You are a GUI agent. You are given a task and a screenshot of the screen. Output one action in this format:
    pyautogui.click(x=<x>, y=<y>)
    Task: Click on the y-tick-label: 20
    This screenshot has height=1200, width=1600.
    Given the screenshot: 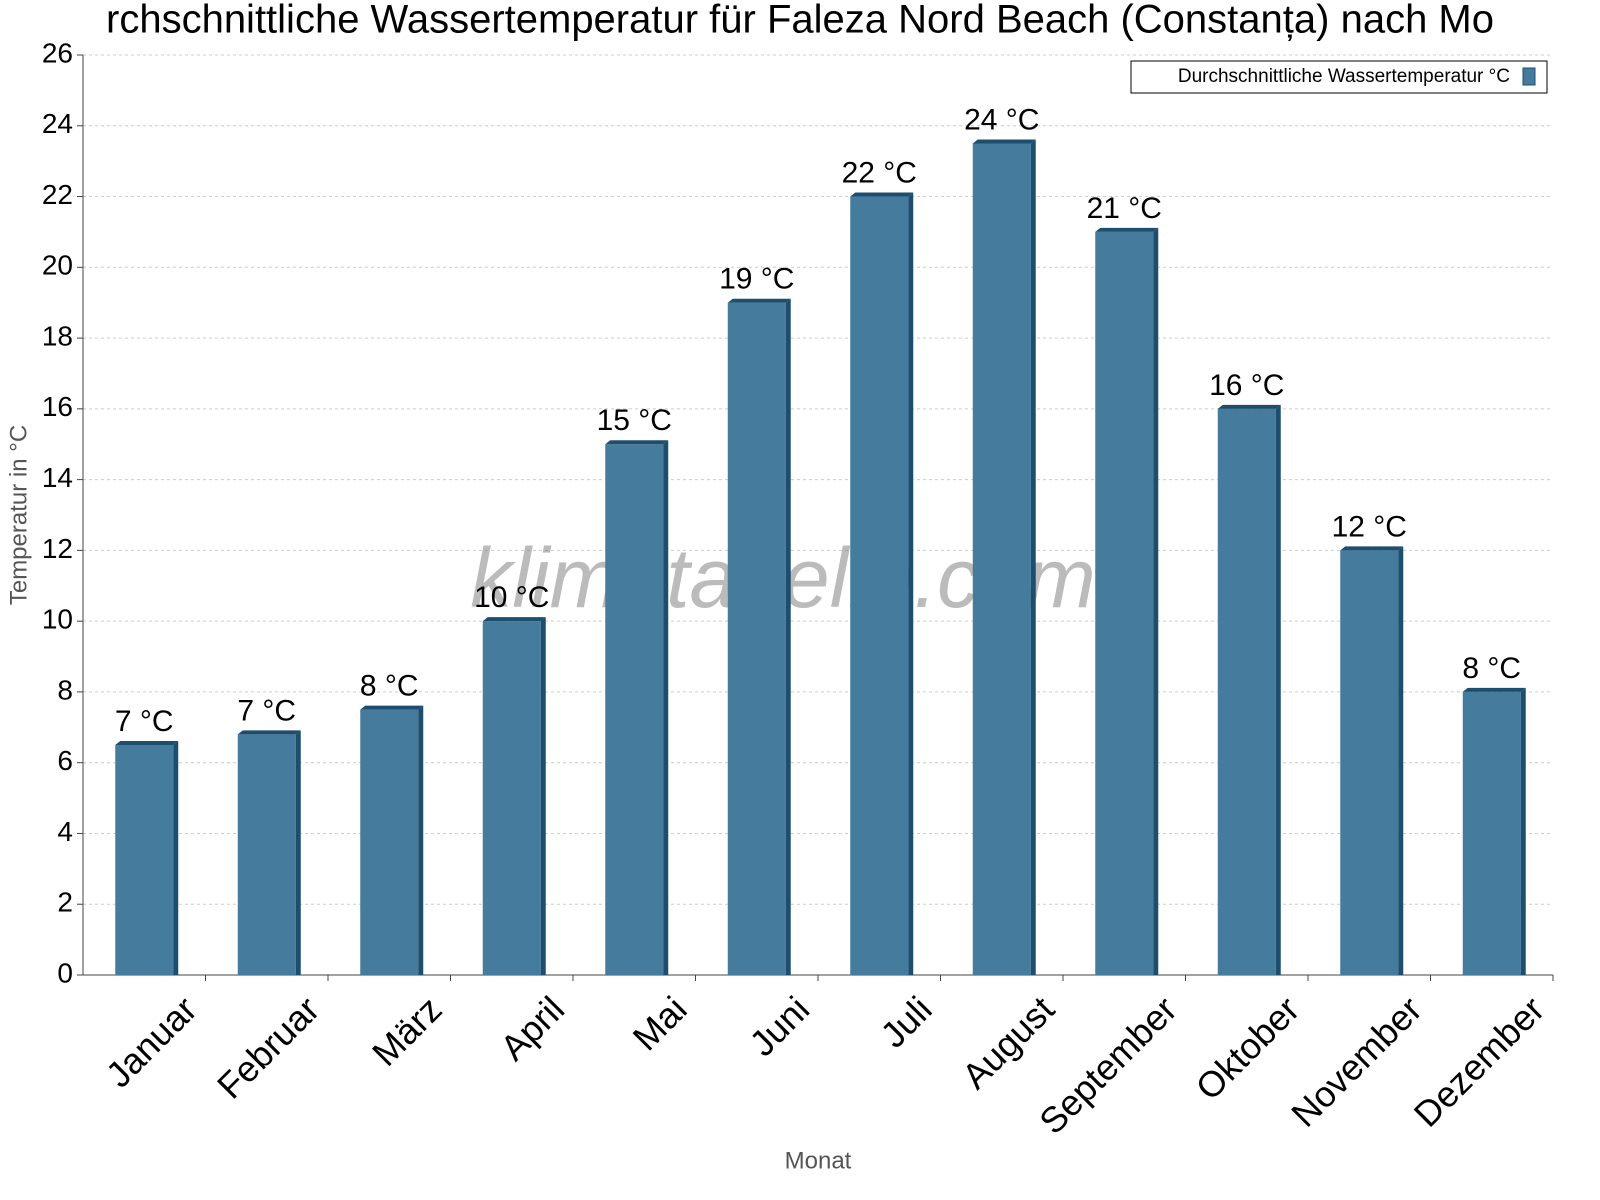 What is the action you would take?
    pyautogui.click(x=57, y=265)
    